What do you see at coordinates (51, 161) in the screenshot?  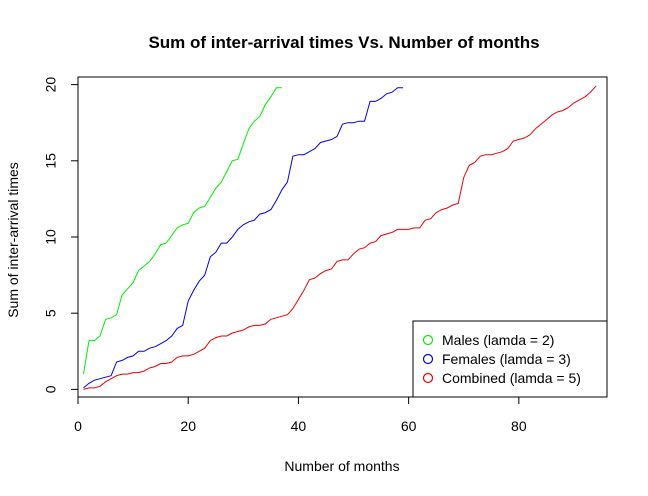 I see `y-tick-label: 15` at bounding box center [51, 161].